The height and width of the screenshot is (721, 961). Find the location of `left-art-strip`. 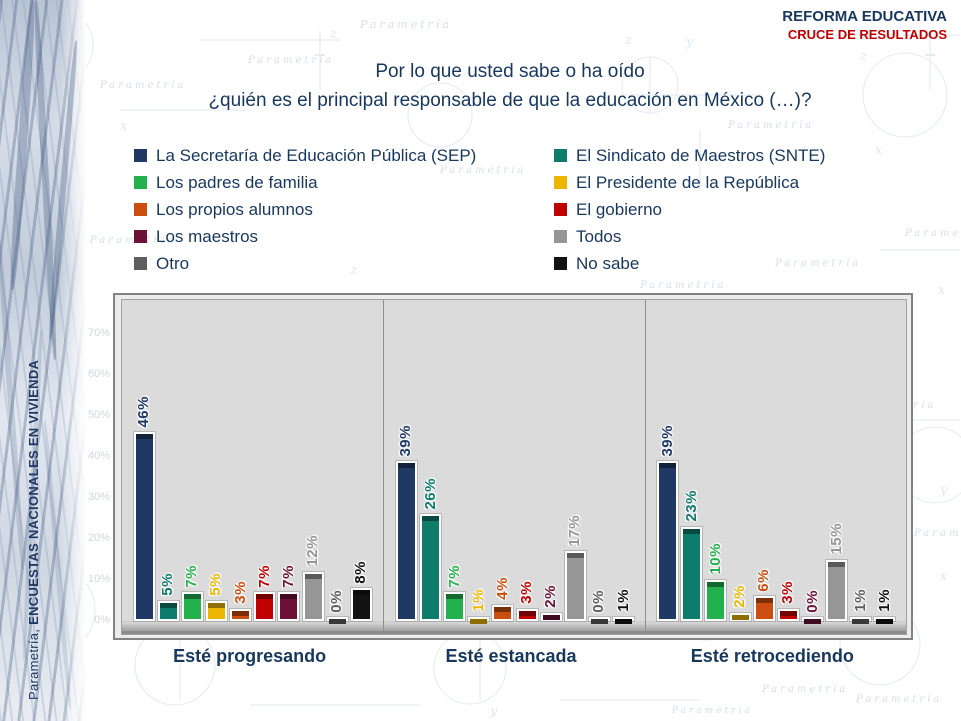

left-art-strip is located at coordinates (43, 360).